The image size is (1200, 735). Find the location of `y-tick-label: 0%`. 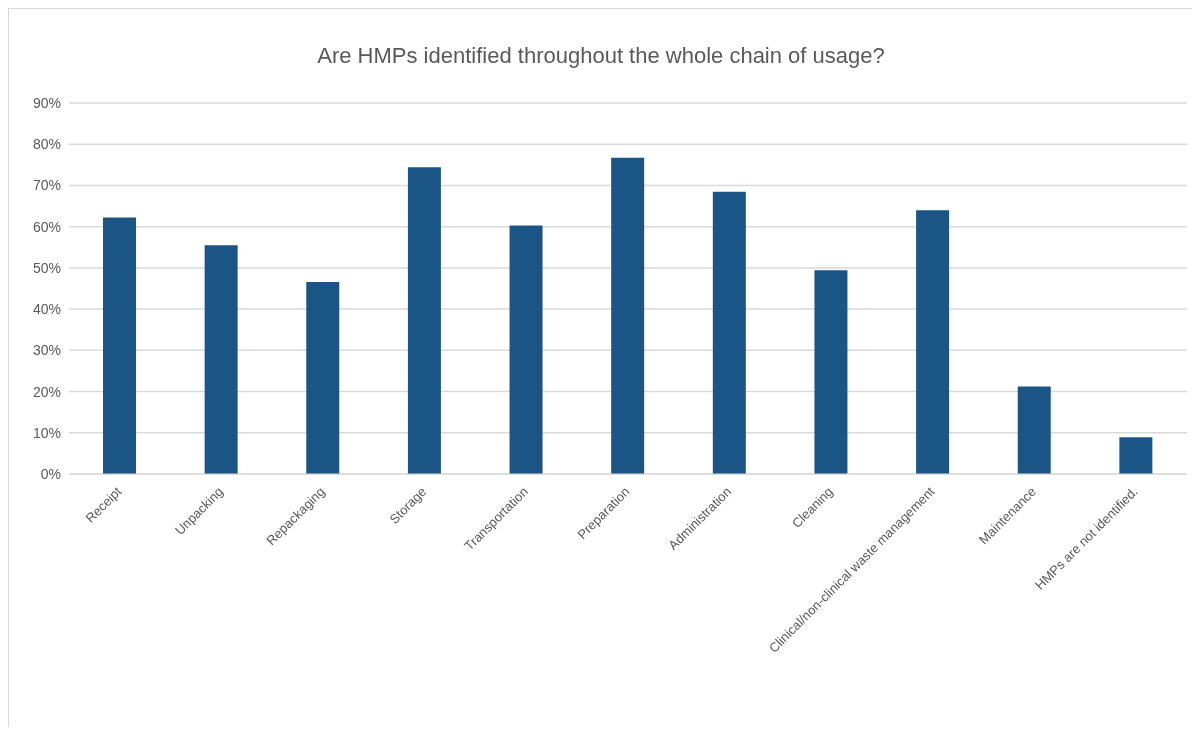

y-tick-label: 0% is located at coordinates (50, 473).